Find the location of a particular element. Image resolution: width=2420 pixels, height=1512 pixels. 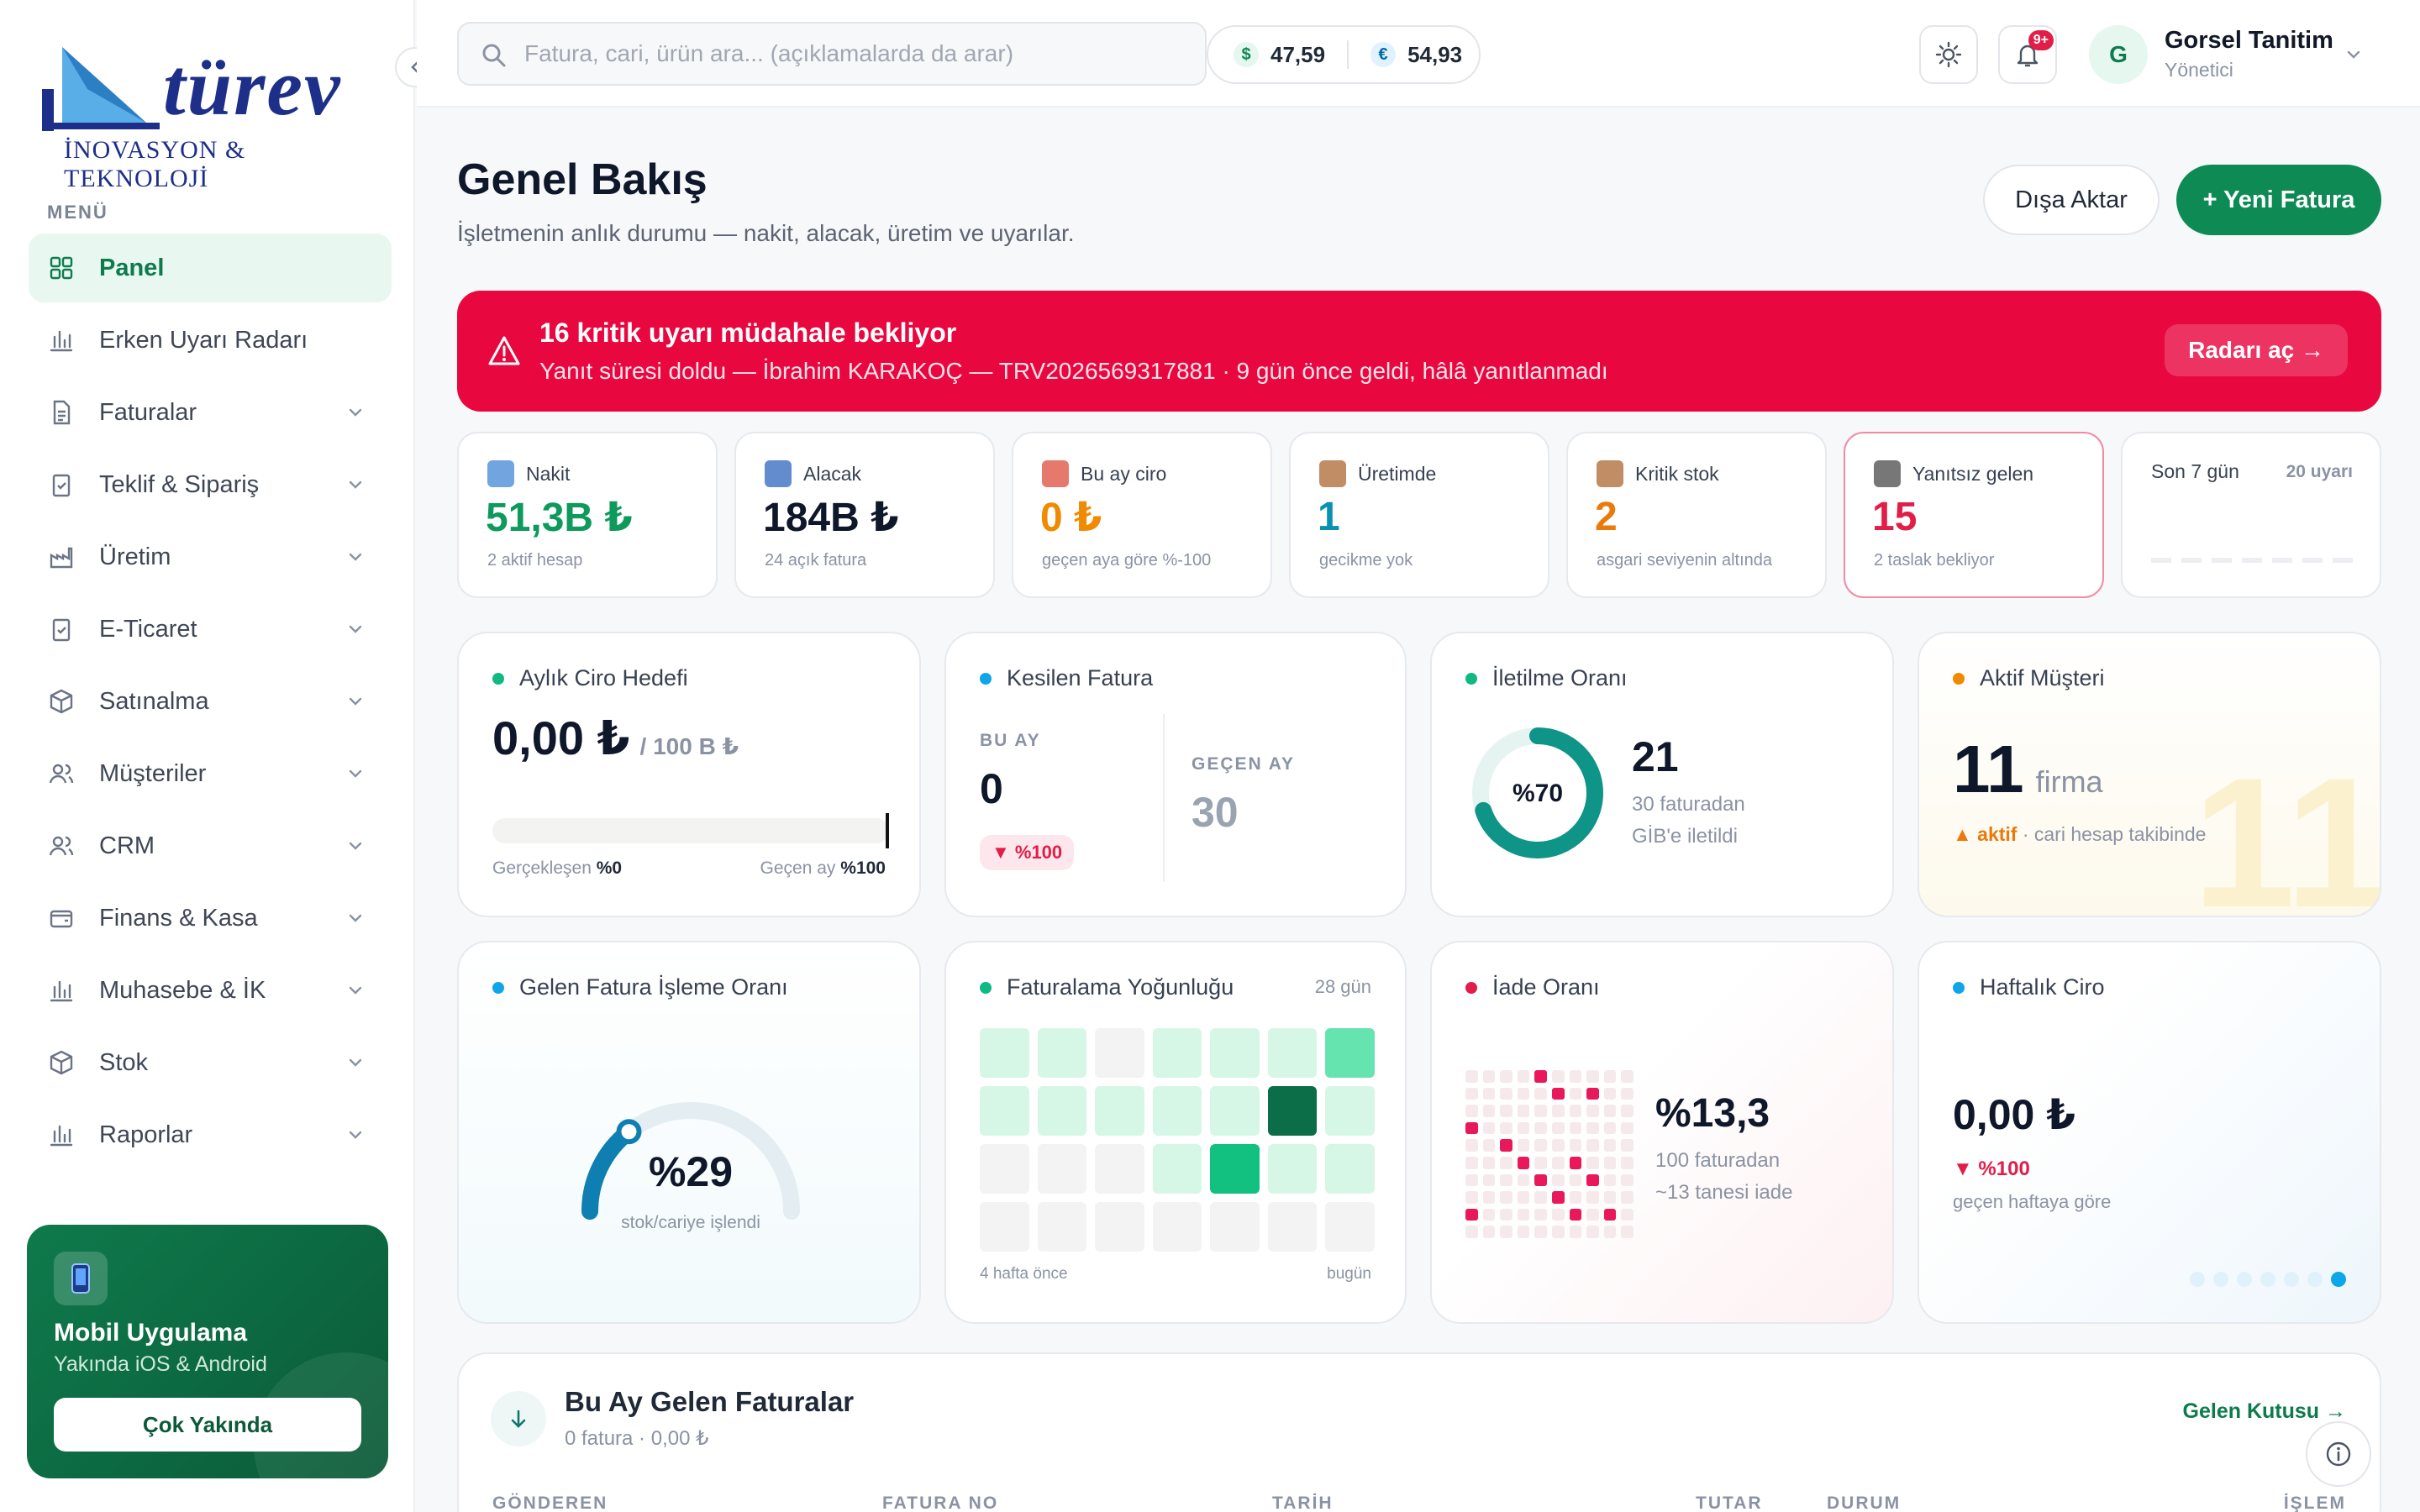

kpi-card-4: Kritik stok 2 asgari seviyenin altında is located at coordinates (1696, 515).